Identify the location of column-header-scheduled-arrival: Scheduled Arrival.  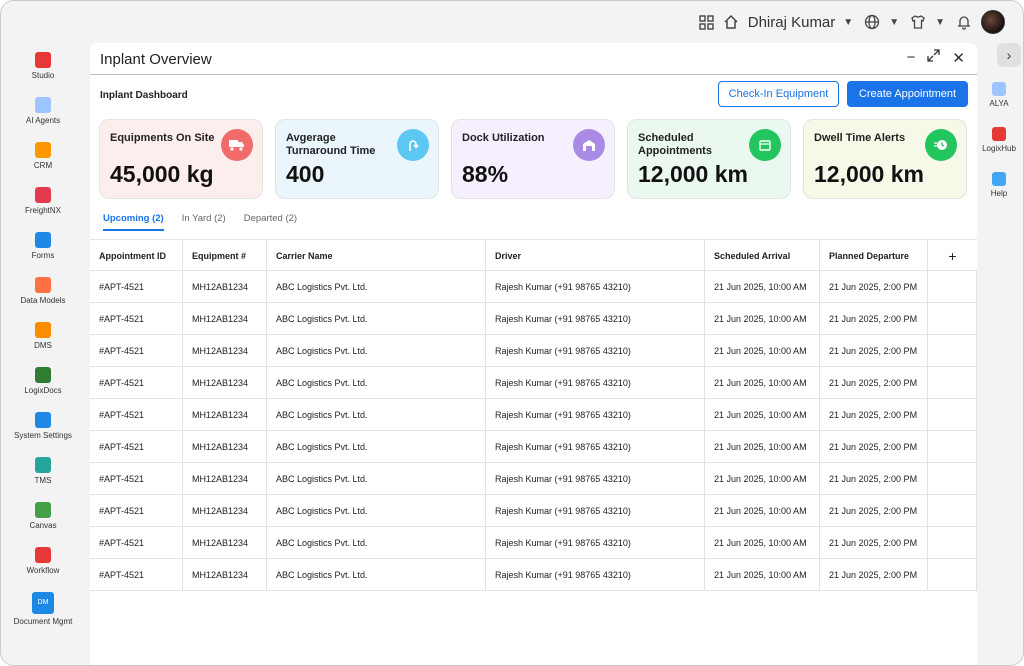
(762, 256).